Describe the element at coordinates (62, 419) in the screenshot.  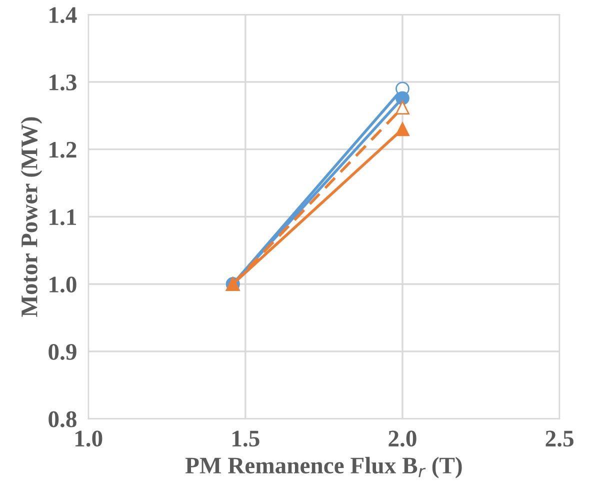
I see `y-tick-label: 0.8` at that location.